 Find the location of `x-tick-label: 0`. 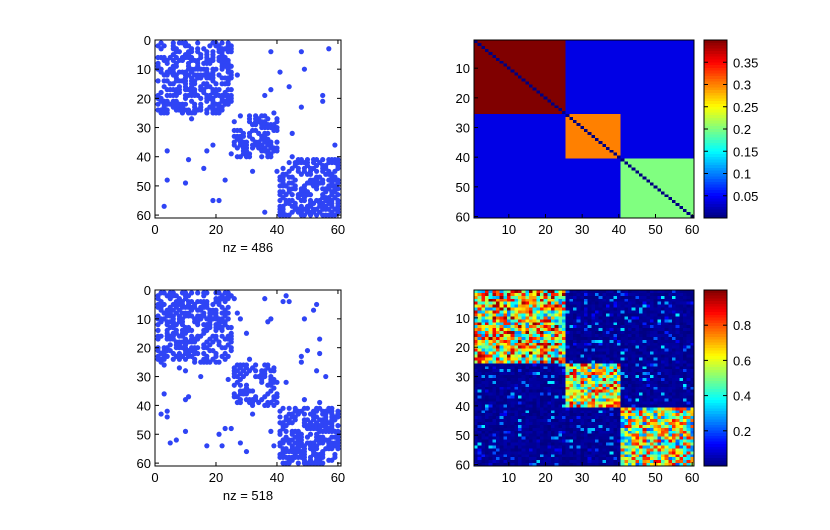

x-tick-label: 0 is located at coordinates (154, 229).